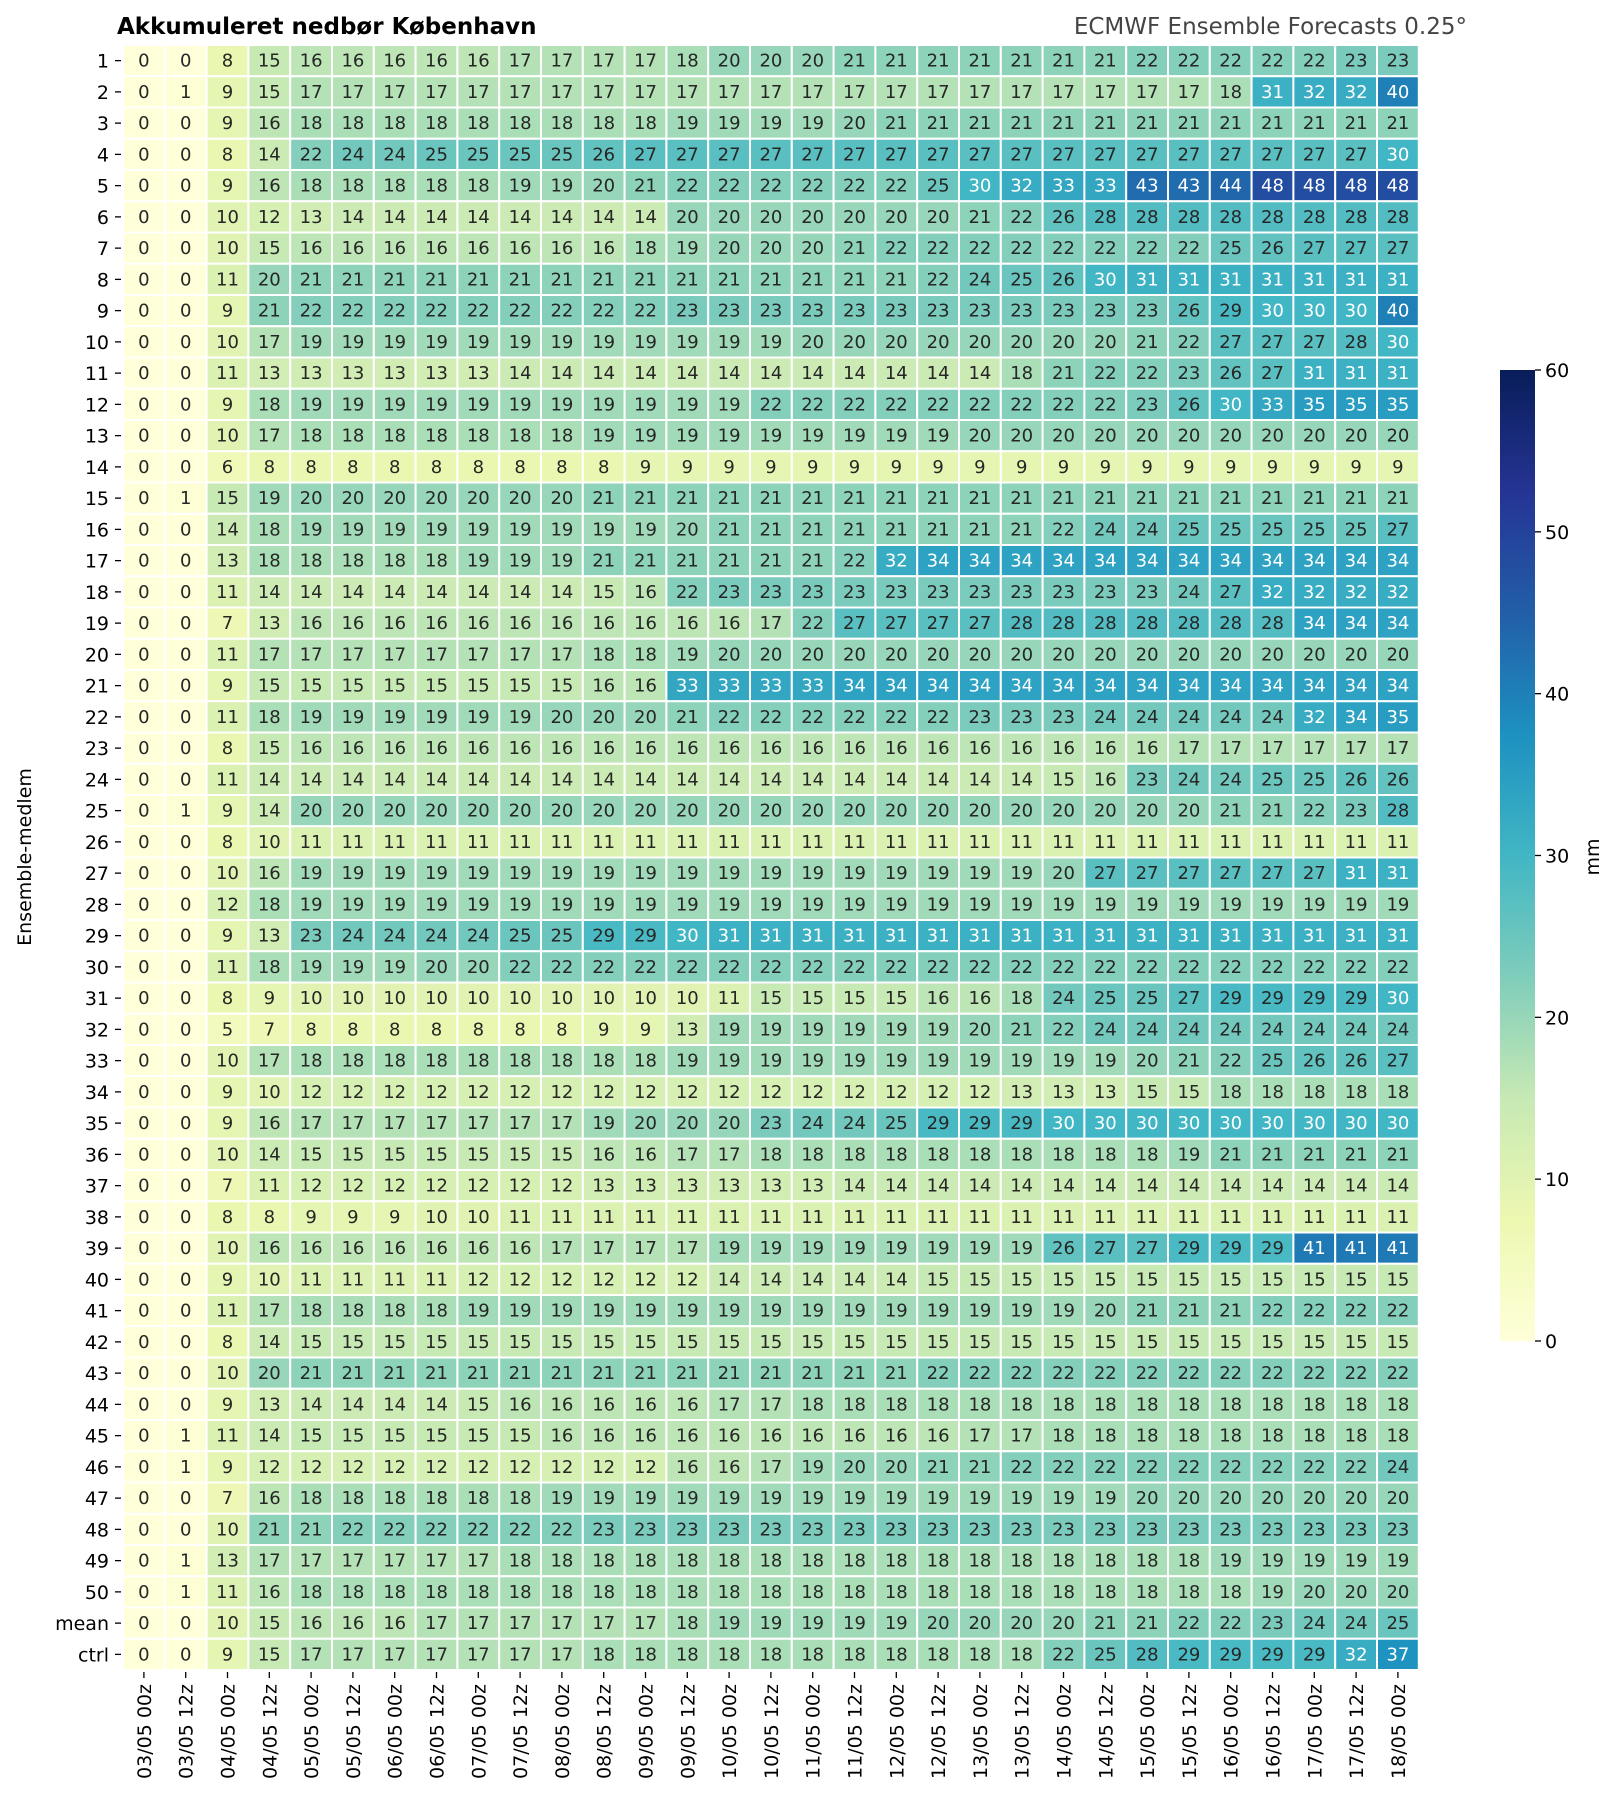  I want to click on cell-value-label: 30, so click(1314, 311).